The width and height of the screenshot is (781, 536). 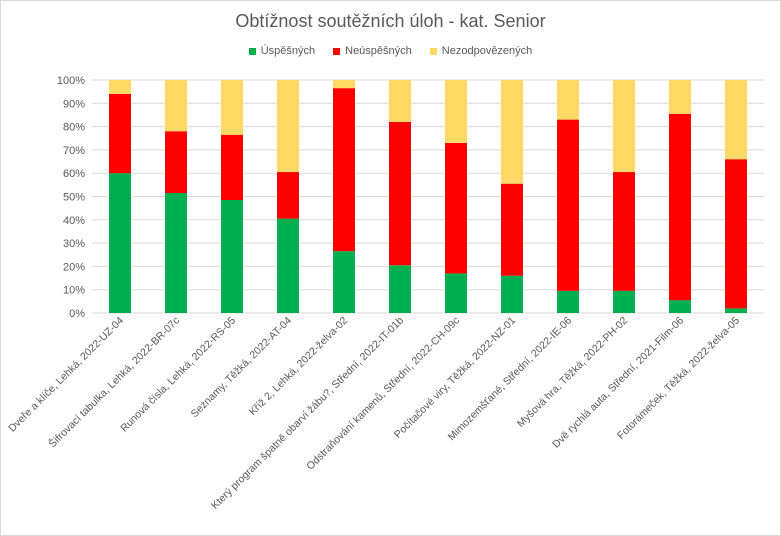 I want to click on legend-label-uspesnych: Úspěšných, so click(x=288, y=51).